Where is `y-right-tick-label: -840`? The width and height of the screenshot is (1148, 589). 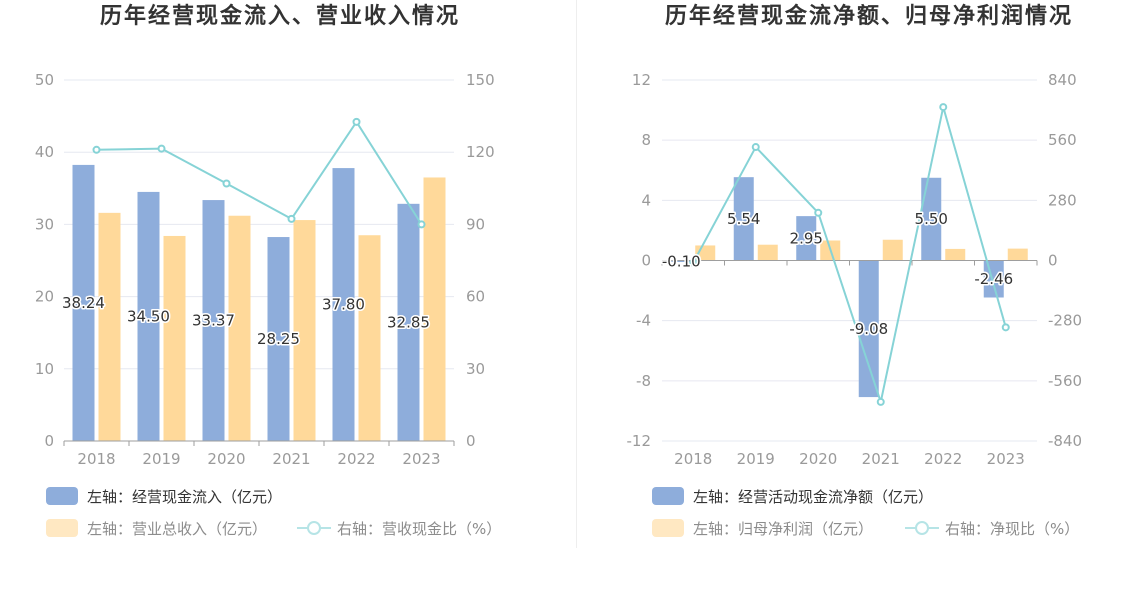
y-right-tick-label: -840 is located at coordinates (1065, 441).